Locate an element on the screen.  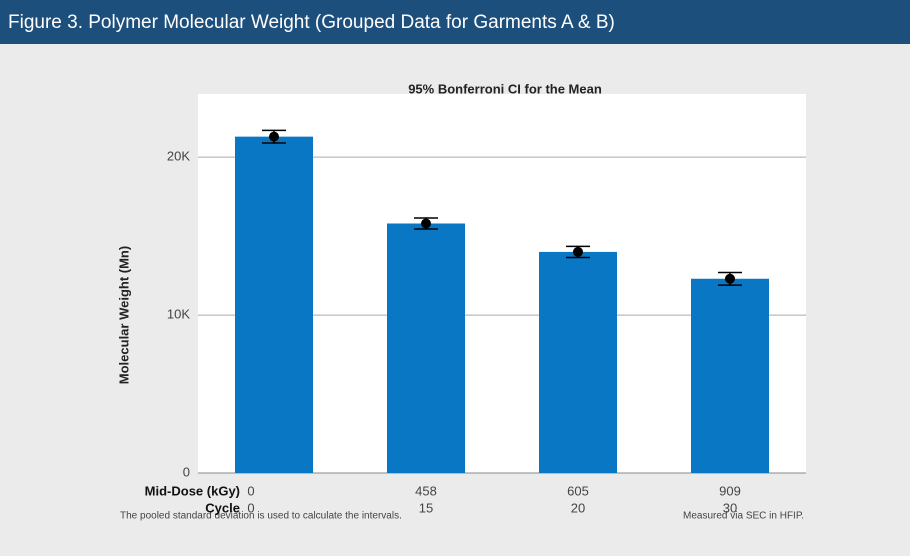
chart-subtitle: 95% Bonferroni CI for the Mean is located at coordinates (505, 88).